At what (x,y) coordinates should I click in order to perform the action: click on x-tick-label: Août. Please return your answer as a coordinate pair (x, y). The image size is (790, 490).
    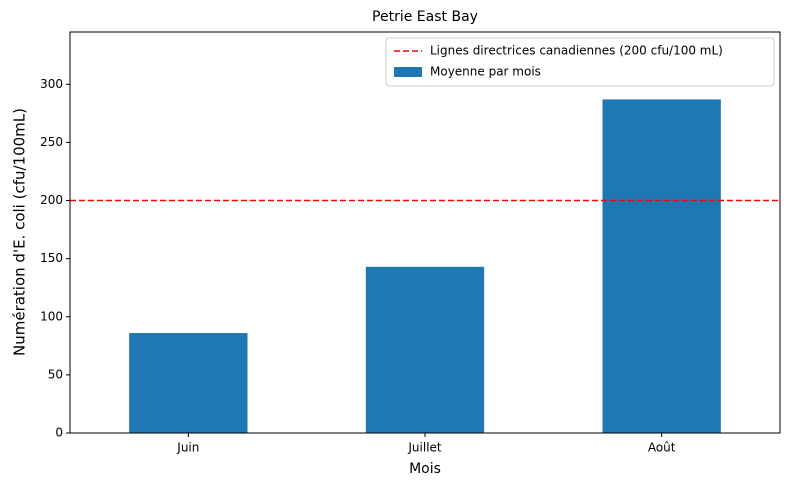
    Looking at the image, I should click on (662, 448).